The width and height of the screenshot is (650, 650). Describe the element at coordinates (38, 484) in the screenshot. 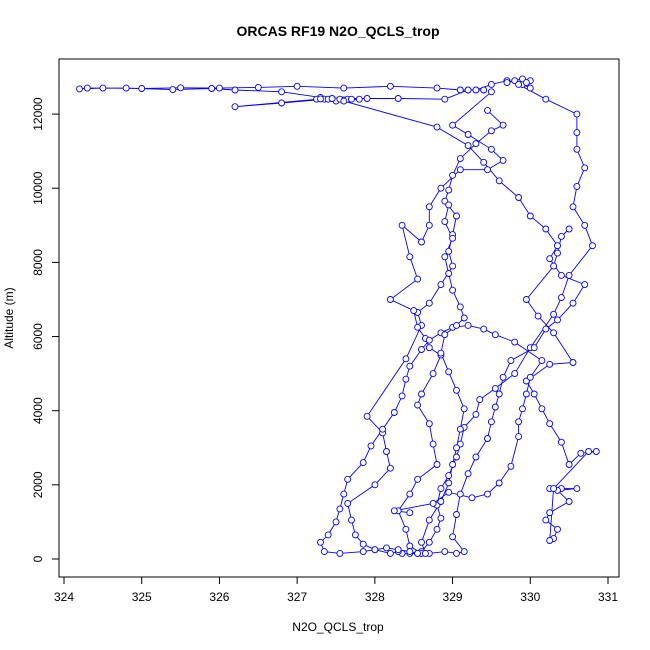

I see `y-tick-label: 2000` at that location.